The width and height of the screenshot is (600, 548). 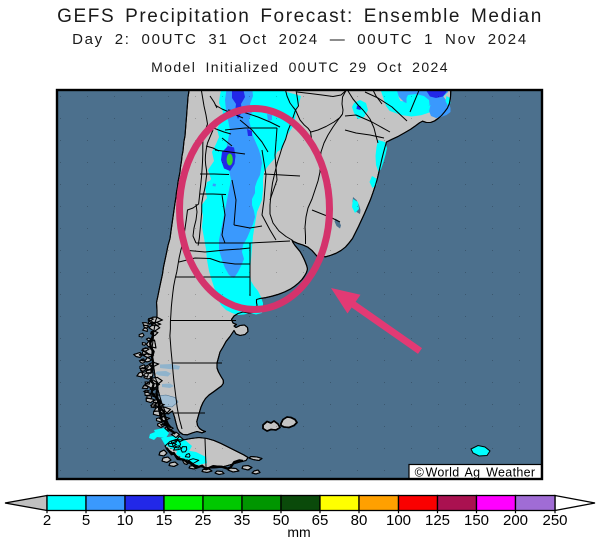 I want to click on svg-text: mm, so click(x=298, y=532).